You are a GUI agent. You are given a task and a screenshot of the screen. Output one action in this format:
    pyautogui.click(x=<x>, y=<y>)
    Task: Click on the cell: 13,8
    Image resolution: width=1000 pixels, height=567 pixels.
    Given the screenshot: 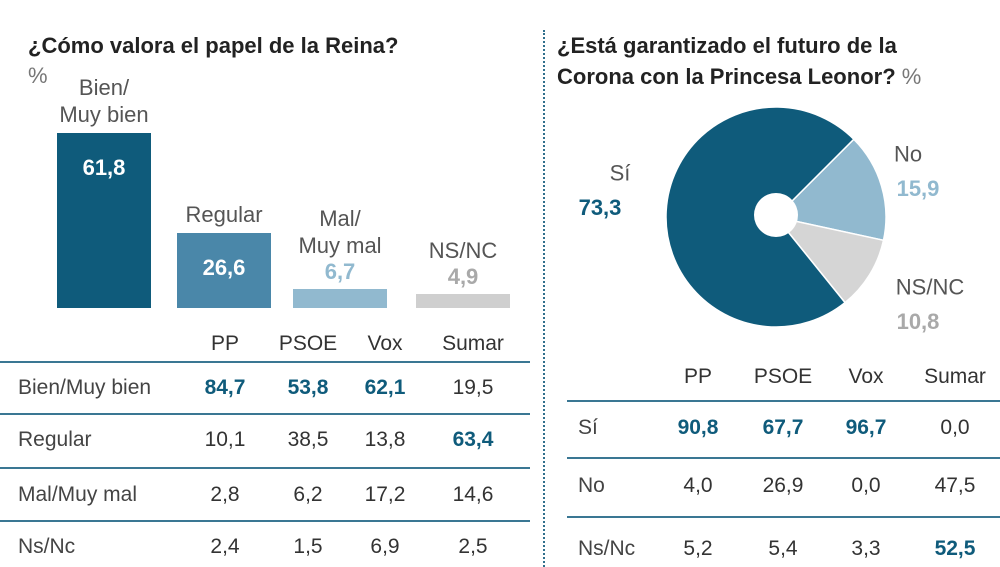 What is the action you would take?
    pyautogui.click(x=385, y=439)
    